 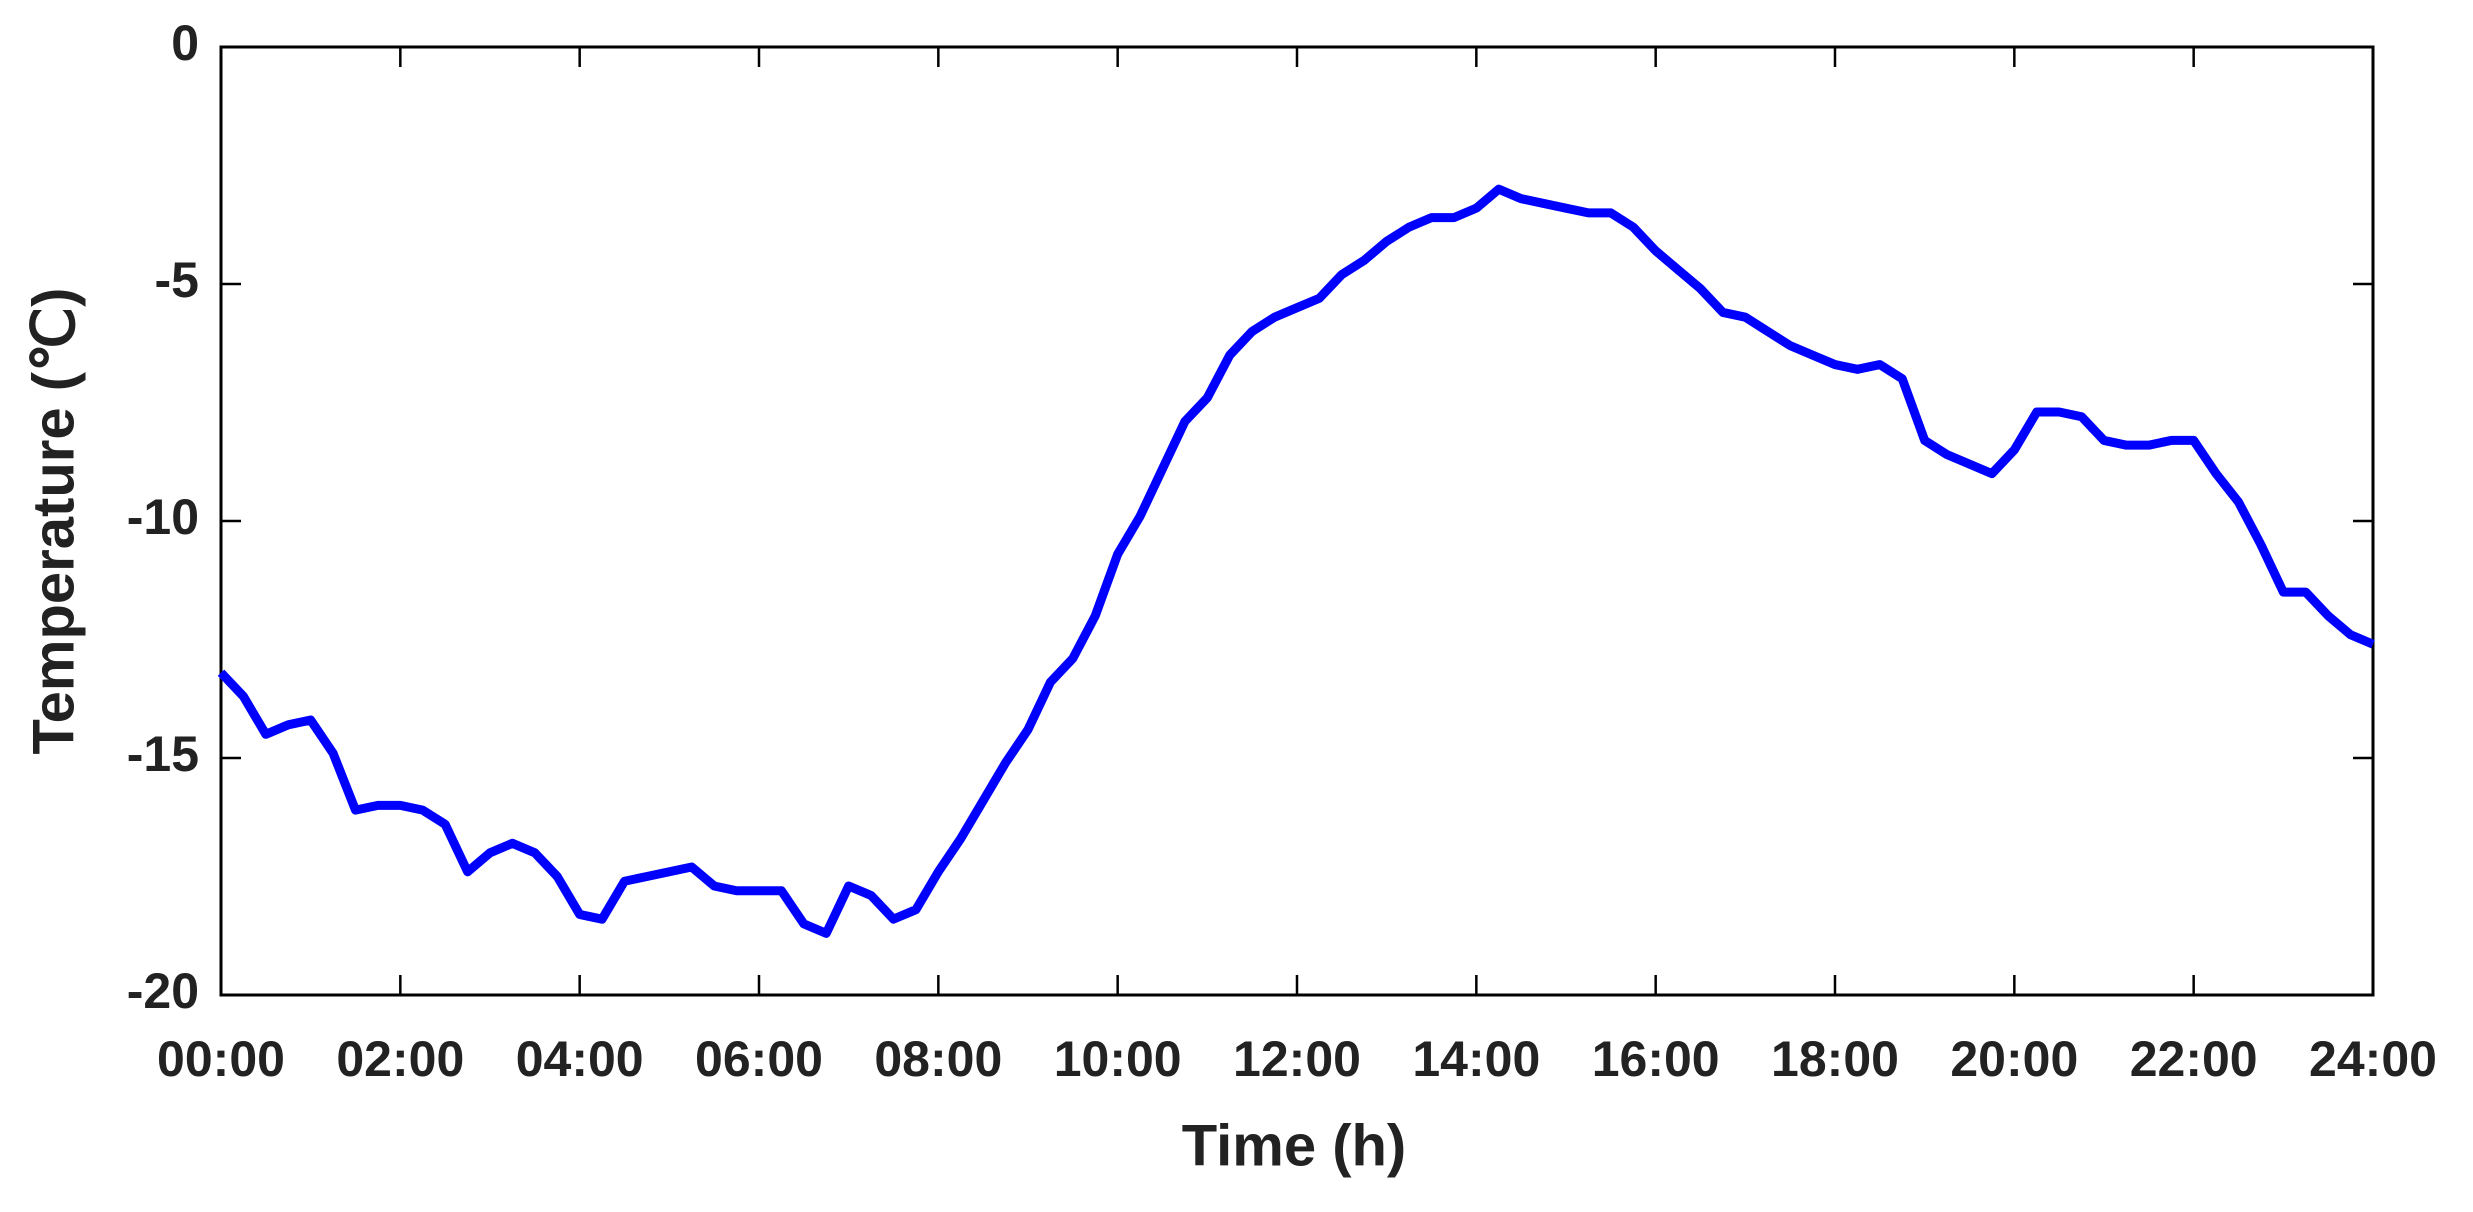 I want to click on x-tick-label: 20:00, so click(x=2014, y=1059).